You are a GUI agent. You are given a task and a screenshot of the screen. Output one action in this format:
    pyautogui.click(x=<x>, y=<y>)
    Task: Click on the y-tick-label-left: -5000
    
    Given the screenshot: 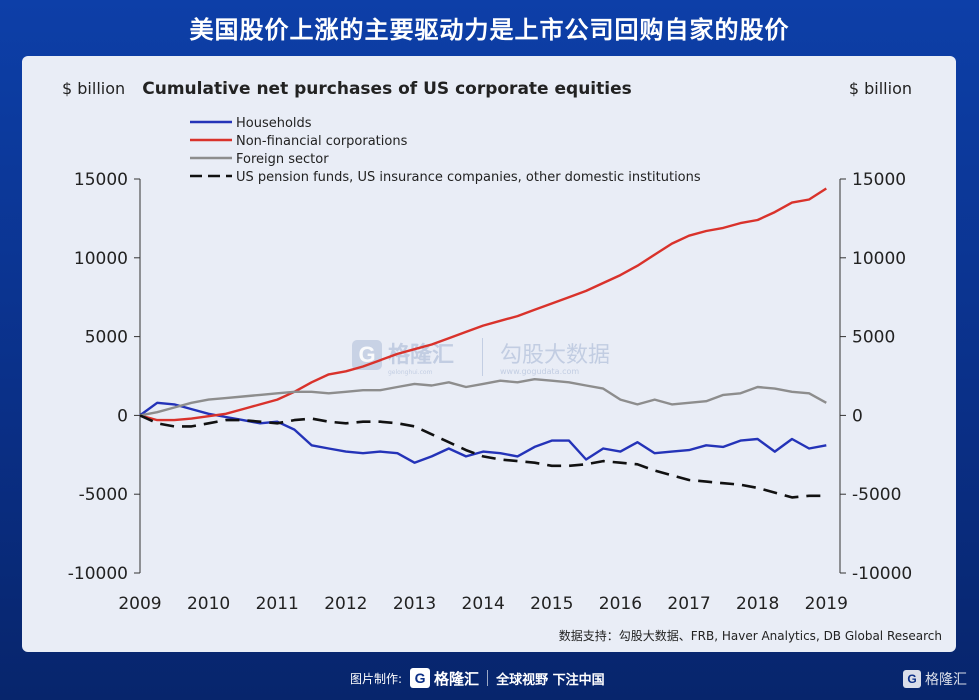 What is the action you would take?
    pyautogui.click(x=103, y=495)
    